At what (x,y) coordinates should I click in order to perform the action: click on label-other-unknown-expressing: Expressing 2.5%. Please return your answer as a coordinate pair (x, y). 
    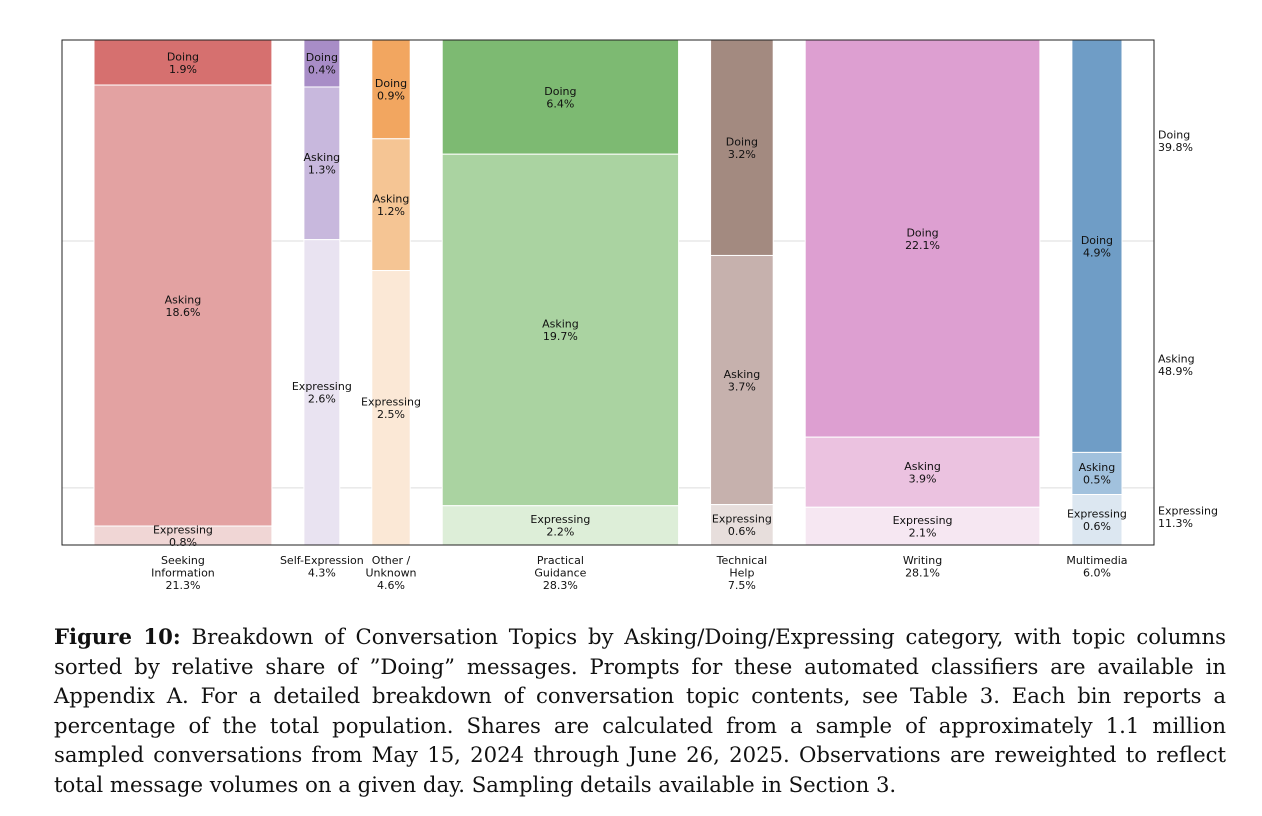
    Looking at the image, I should click on (391, 409).